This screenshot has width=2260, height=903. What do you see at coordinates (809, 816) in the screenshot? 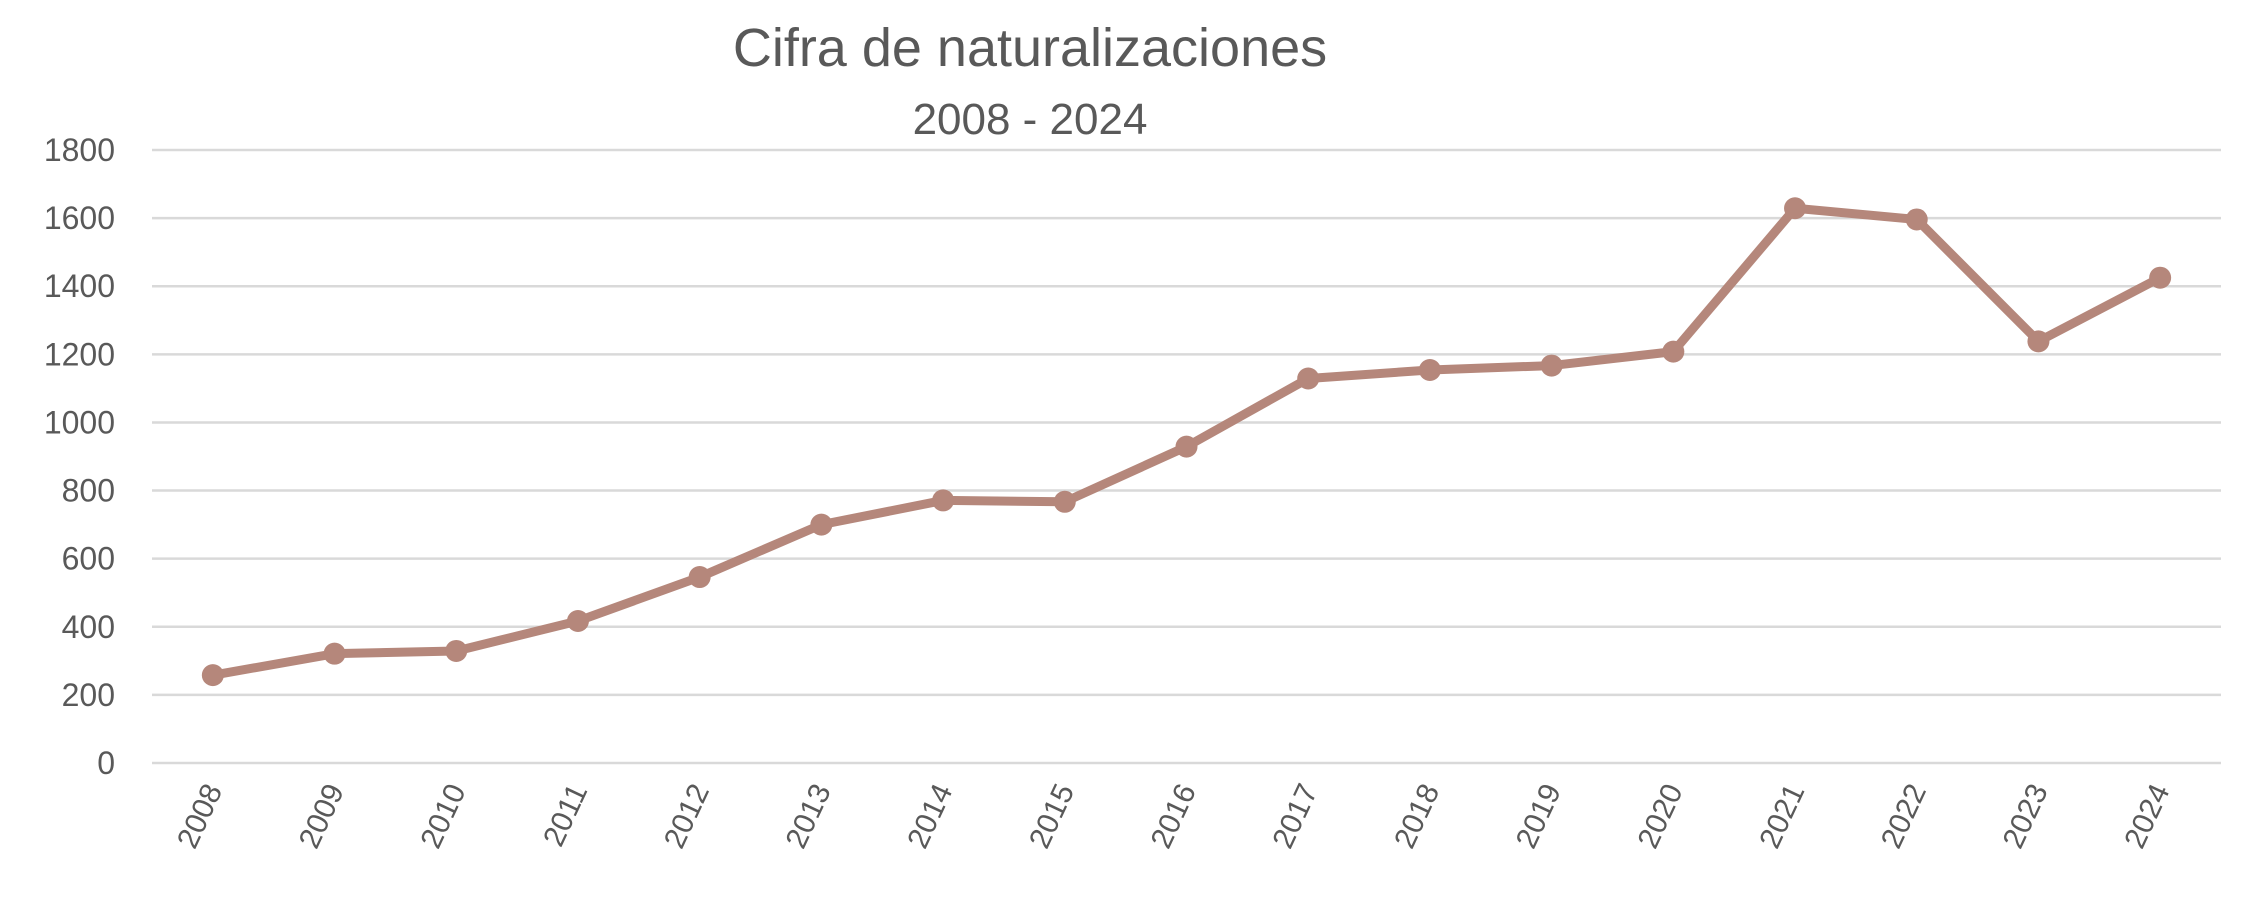
I see `x-tick-label: 2013` at bounding box center [809, 816].